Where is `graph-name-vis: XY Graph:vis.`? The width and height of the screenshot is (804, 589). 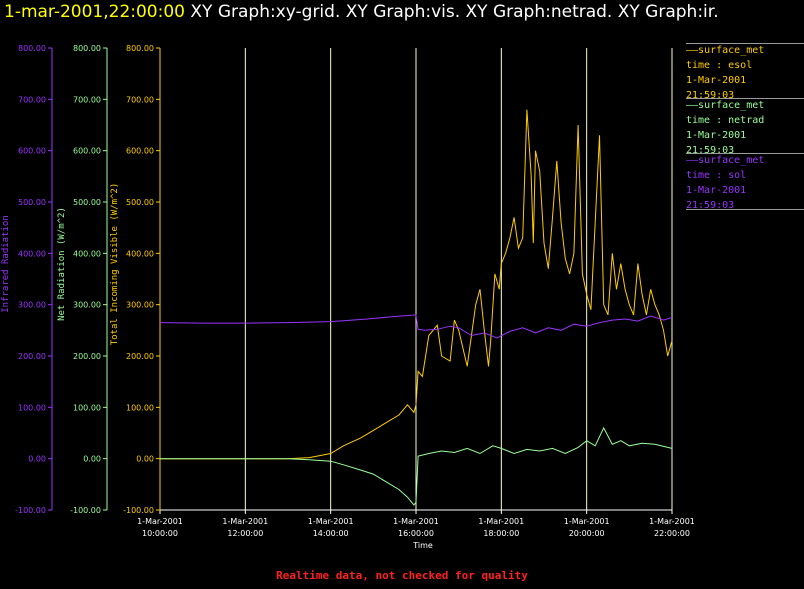 graph-name-vis: XY Graph:vis. is located at coordinates (403, 12).